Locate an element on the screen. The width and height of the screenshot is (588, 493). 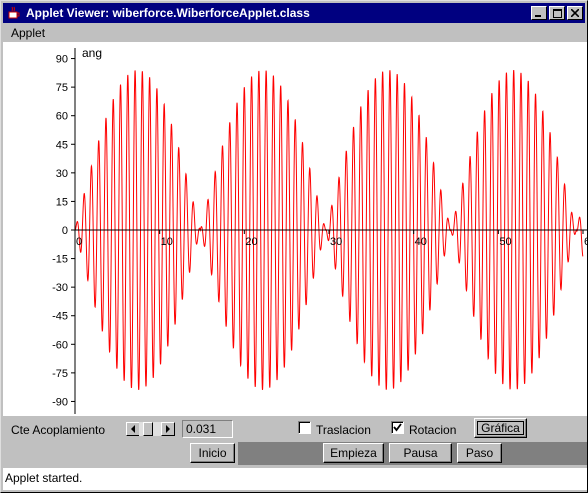
y-tick-label: -90 is located at coordinates (60, 402).